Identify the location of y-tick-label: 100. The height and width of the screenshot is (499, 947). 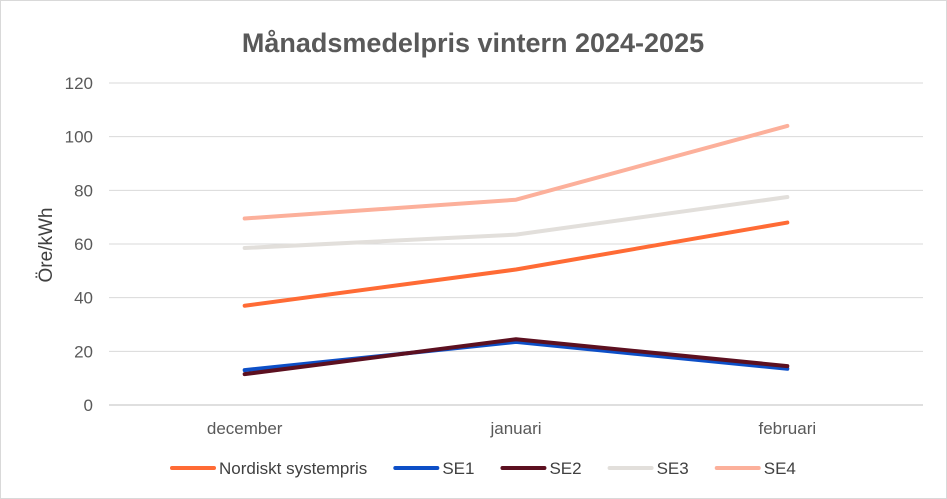
(79, 137).